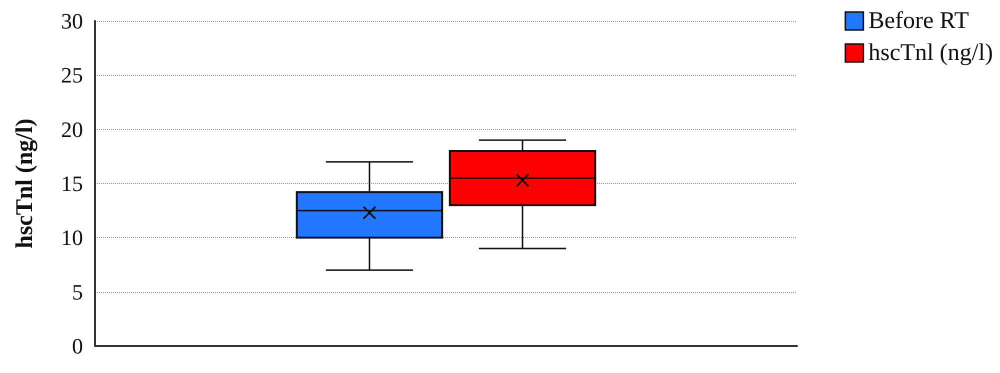  Describe the element at coordinates (72, 237) in the screenshot. I see `y-tick-label: 10` at that location.